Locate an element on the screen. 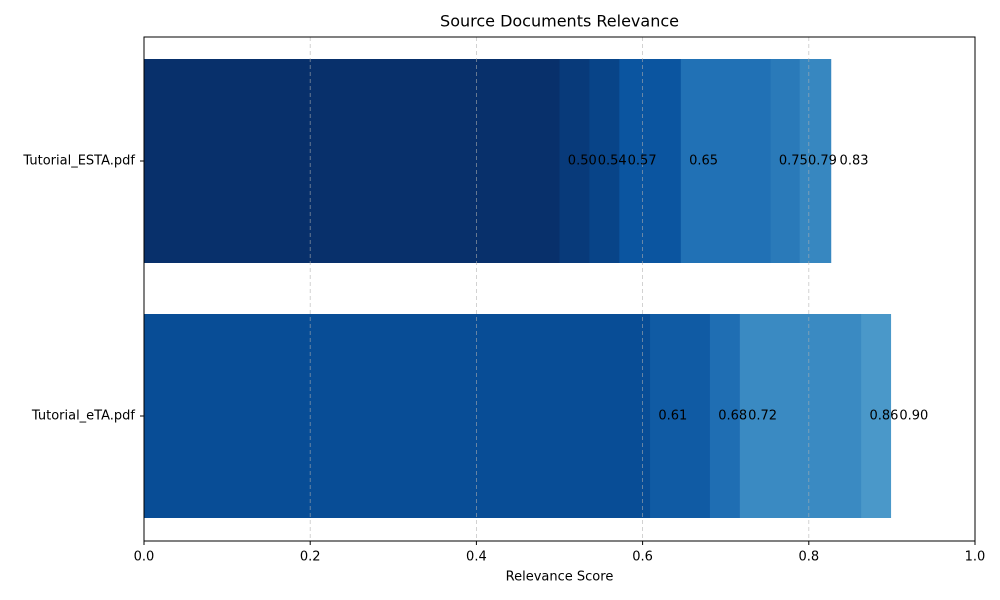 The width and height of the screenshot is (1000, 600). y-tick-label: Tutorial_eTA.pdf is located at coordinates (83, 416).